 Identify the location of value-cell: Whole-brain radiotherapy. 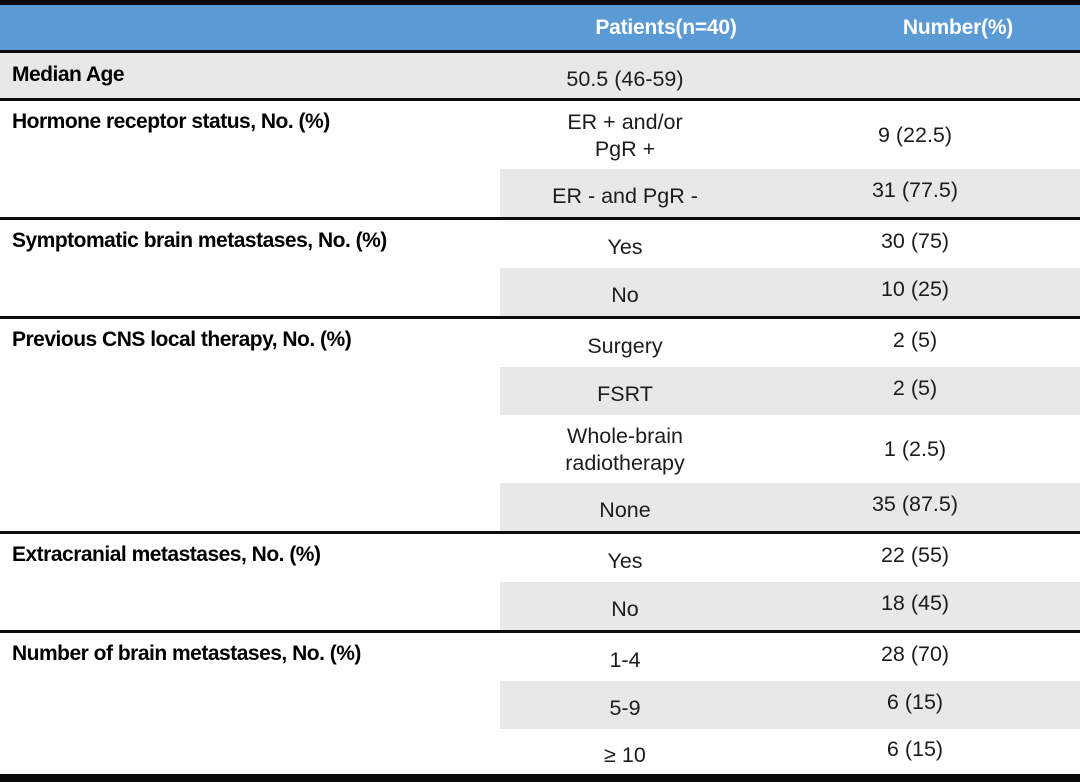
(625, 449).